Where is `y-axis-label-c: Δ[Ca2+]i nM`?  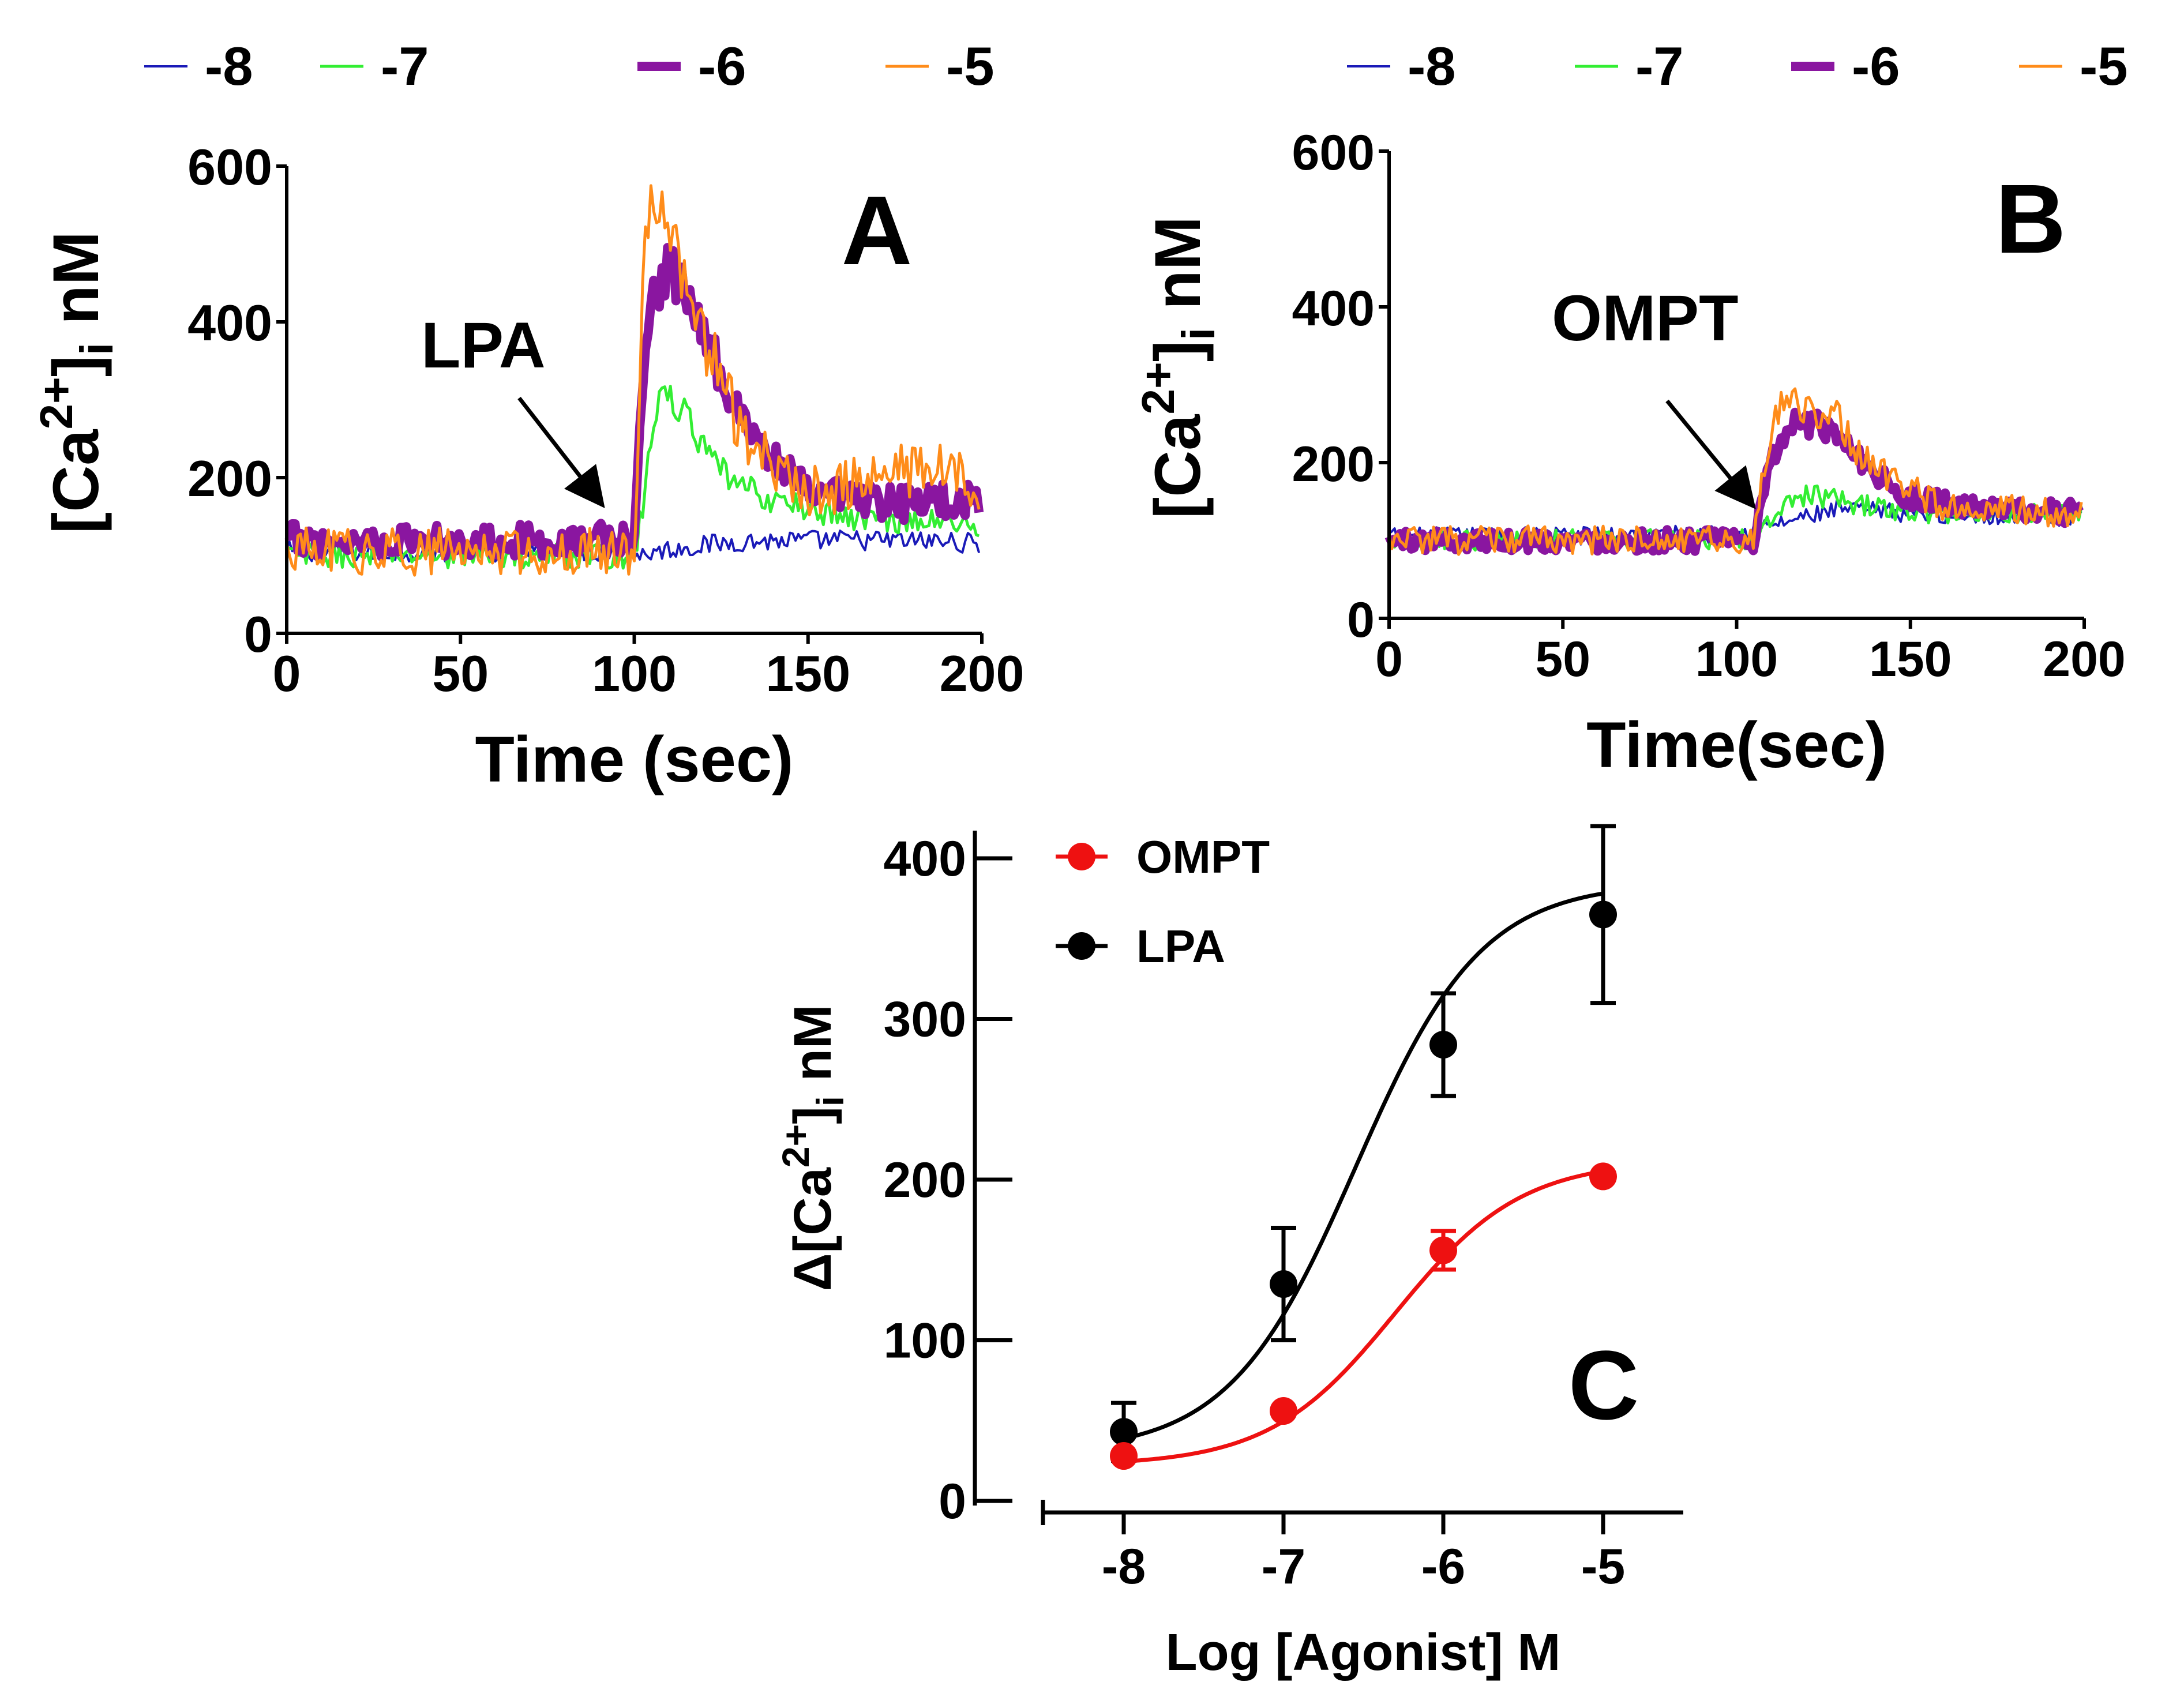
y-axis-label-c: Δ[Ca2+]i nM is located at coordinates (813, 1147).